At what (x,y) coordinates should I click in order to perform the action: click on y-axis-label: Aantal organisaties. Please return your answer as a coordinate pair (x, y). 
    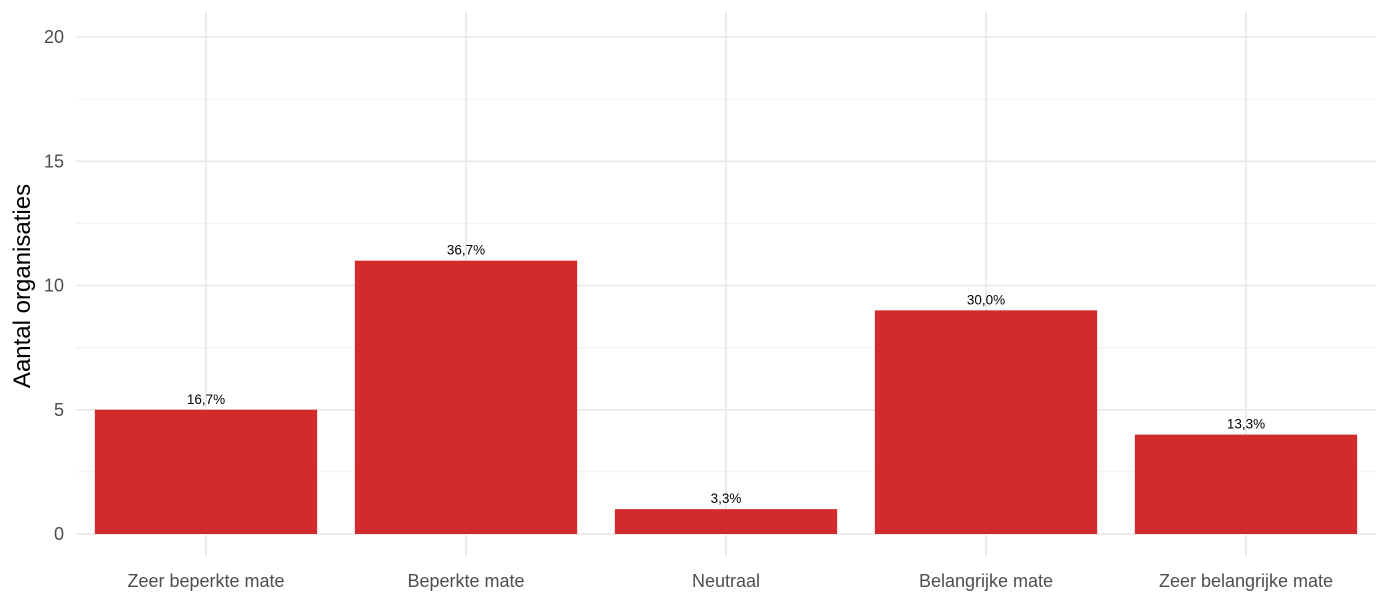
    Looking at the image, I should click on (22, 286).